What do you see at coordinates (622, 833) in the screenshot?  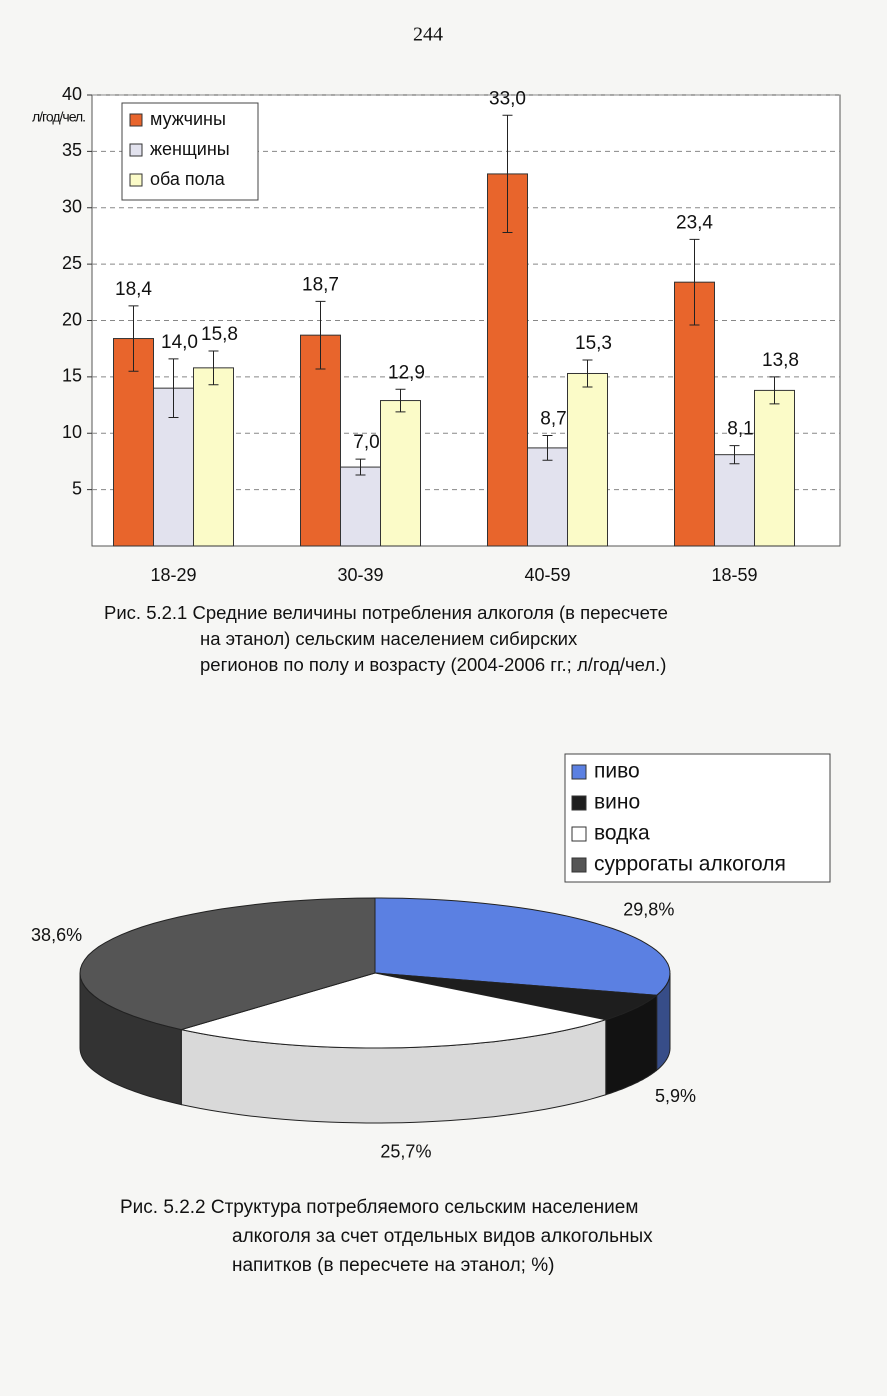 I see `legend-label: водка` at bounding box center [622, 833].